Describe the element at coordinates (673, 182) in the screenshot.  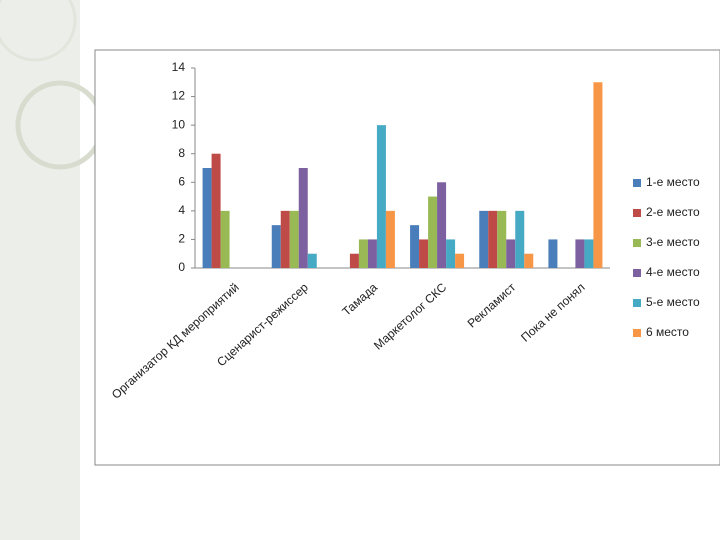
I see `legend-label: 1-е место` at that location.